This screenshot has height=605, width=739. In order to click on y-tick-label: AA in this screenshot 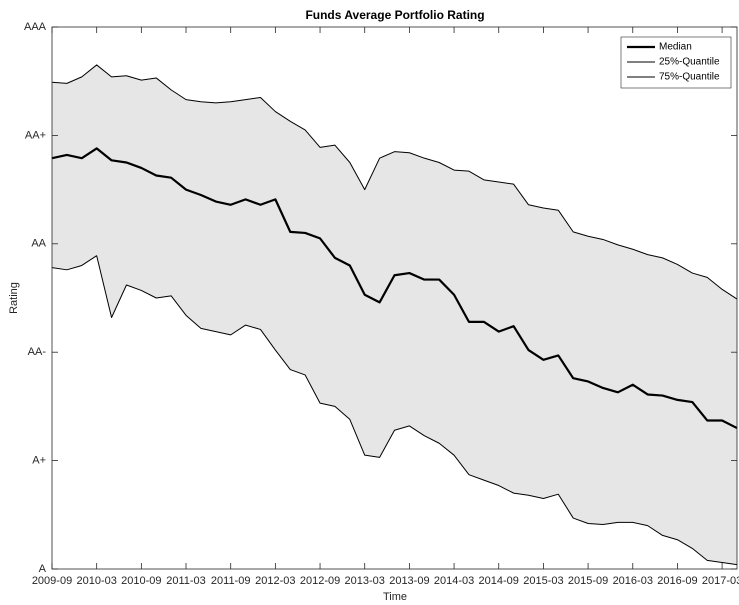, I will do `click(38, 244)`.